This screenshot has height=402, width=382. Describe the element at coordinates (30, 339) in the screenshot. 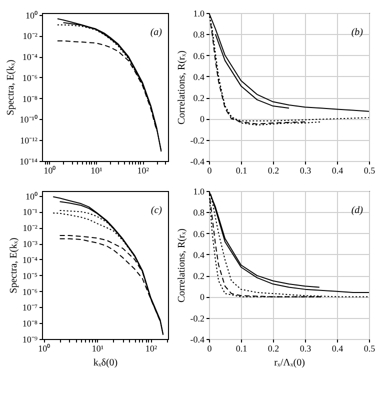

I see `y-tick-label: 10⁻⁹` at that location.